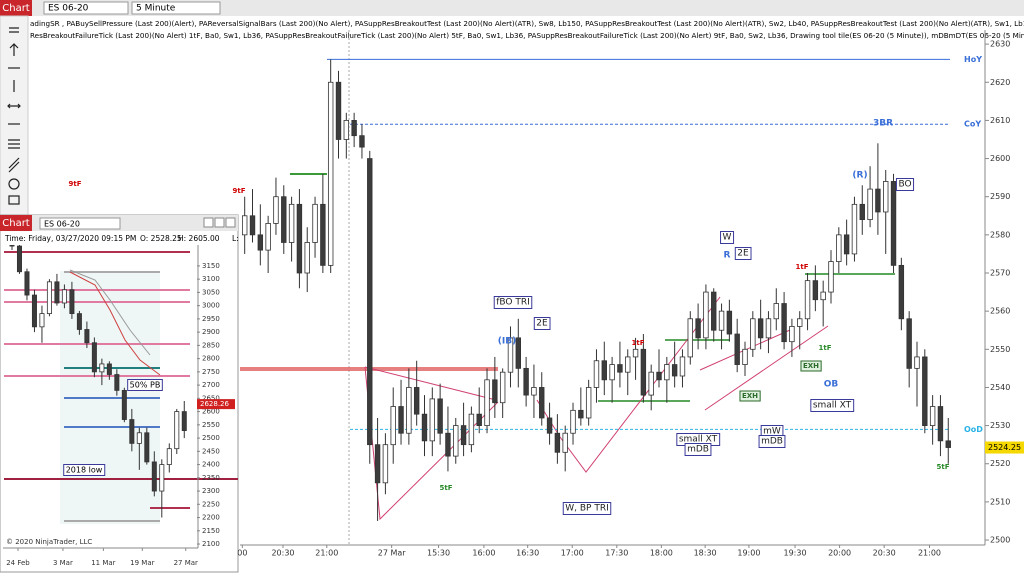 The image size is (1024, 579). Describe the element at coordinates (211, 319) in the screenshot. I see `y-tick-label: 2950` at that location.